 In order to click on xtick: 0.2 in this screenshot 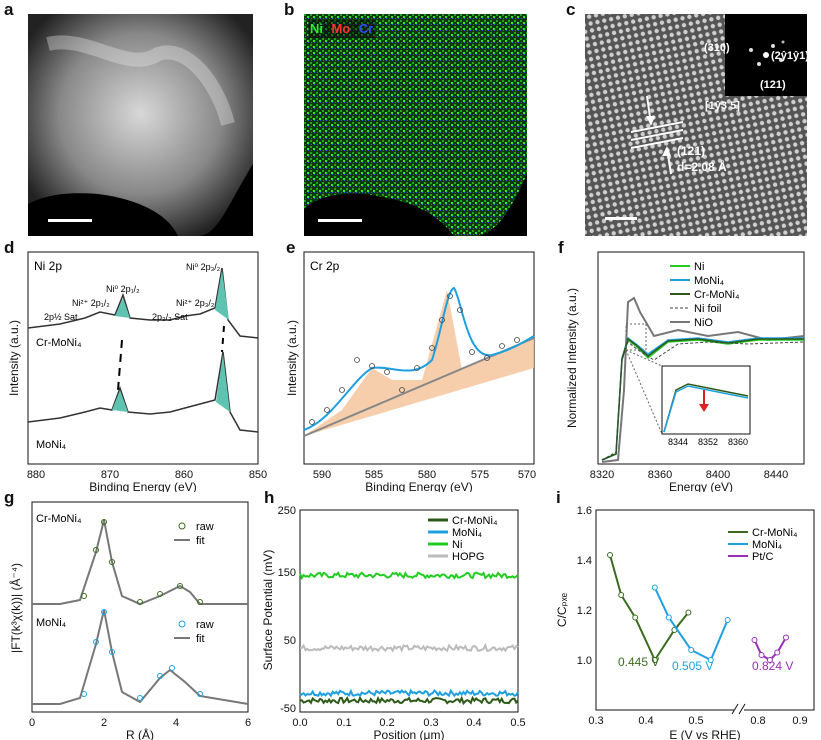, I will do `click(386, 723)`.